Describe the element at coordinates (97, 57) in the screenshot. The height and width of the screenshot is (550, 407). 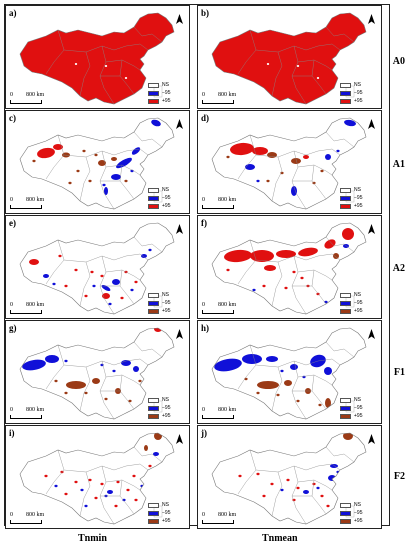
I see `map-panel-a: a) 0 800 km NS −95 +95` at that location.